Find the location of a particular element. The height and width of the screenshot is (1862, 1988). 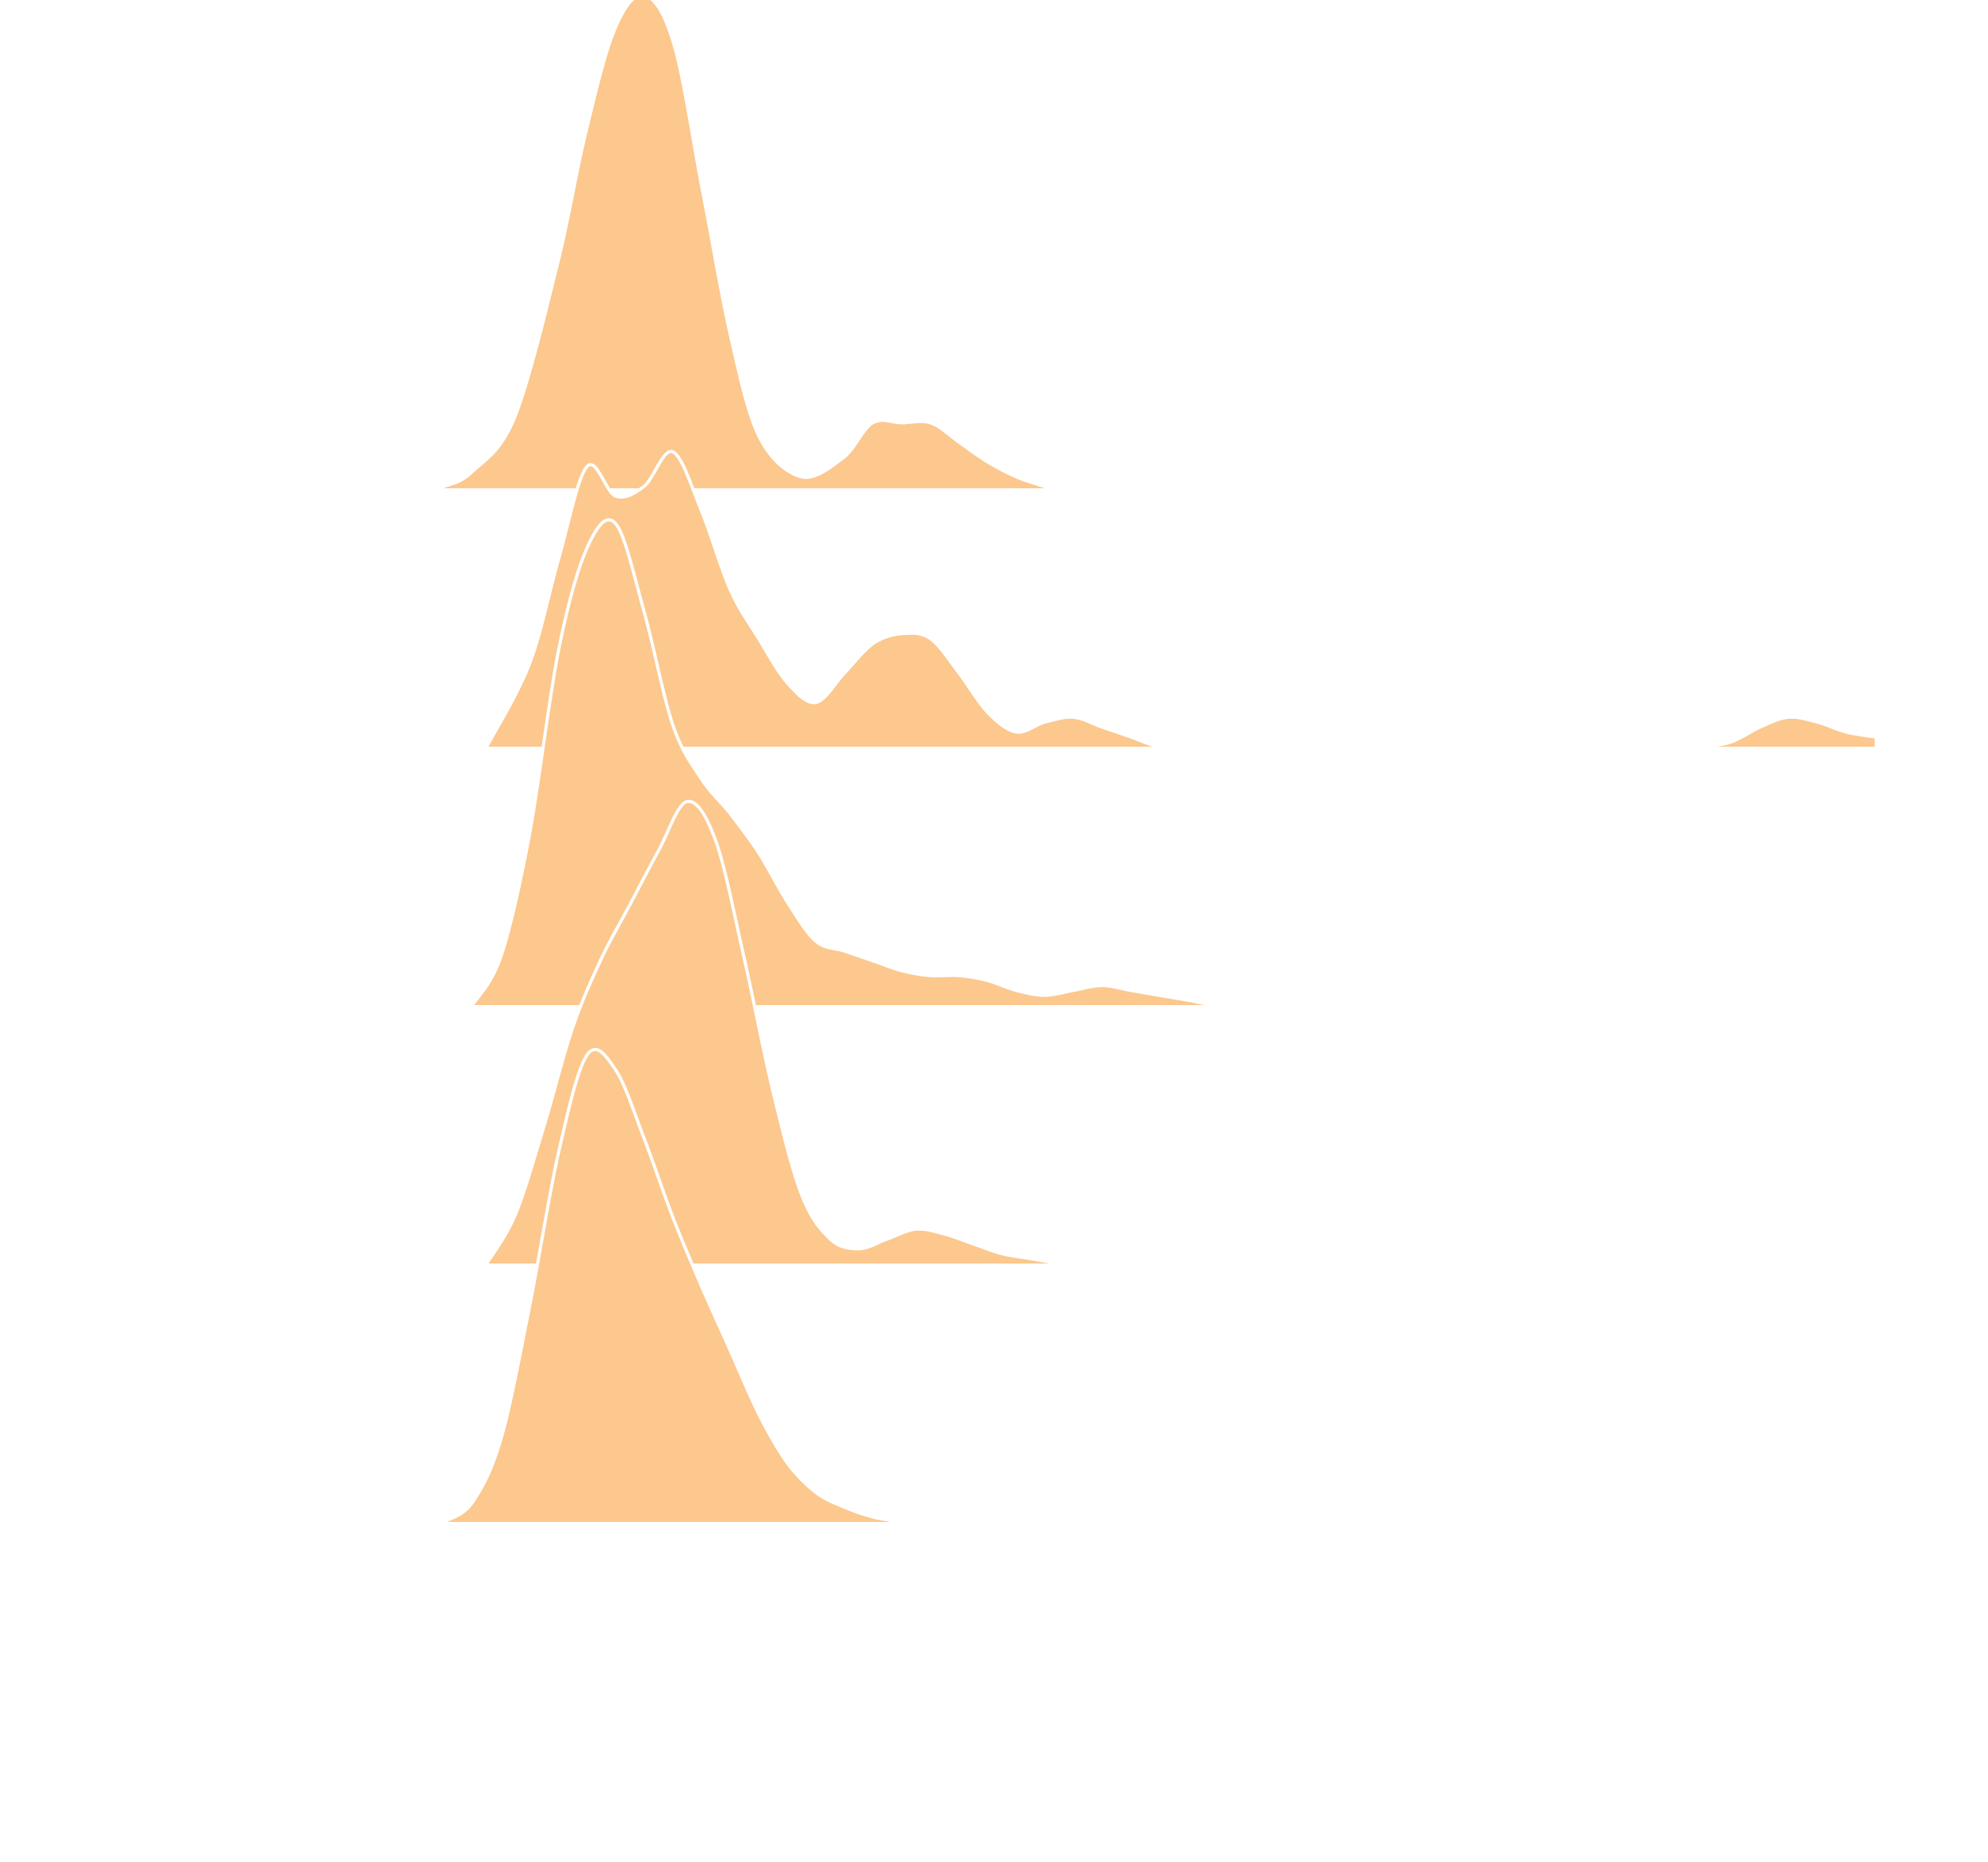

ridge-5-outline is located at coordinates (672, 1286).